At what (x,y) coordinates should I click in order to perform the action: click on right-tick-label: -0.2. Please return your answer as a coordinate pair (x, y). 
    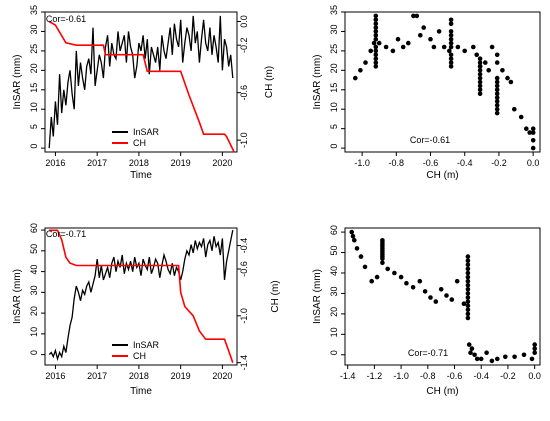
    Looking at the image, I should click on (244, 45).